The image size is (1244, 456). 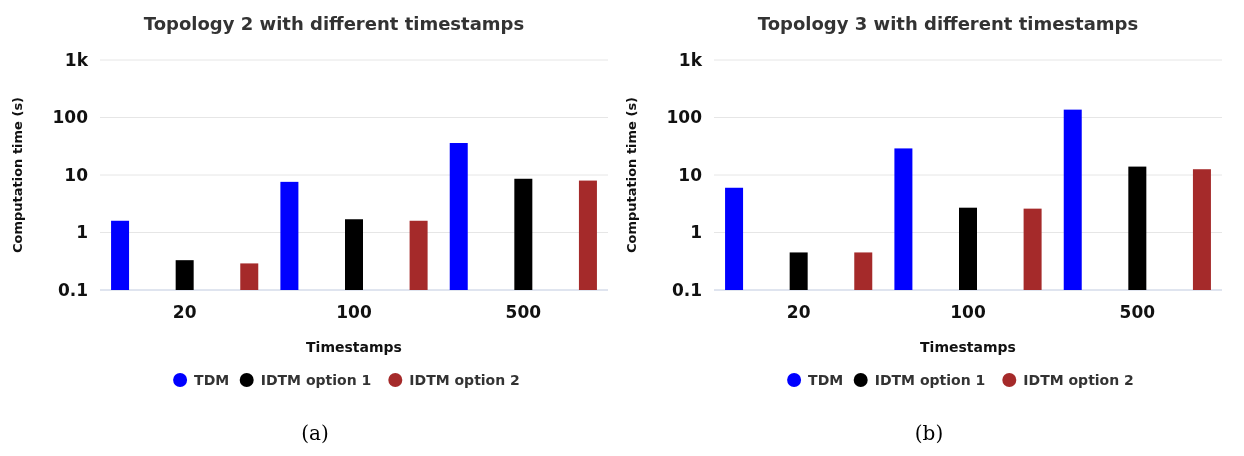 I want to click on chart-title: Topology 3 with different timestamps, so click(x=948, y=23).